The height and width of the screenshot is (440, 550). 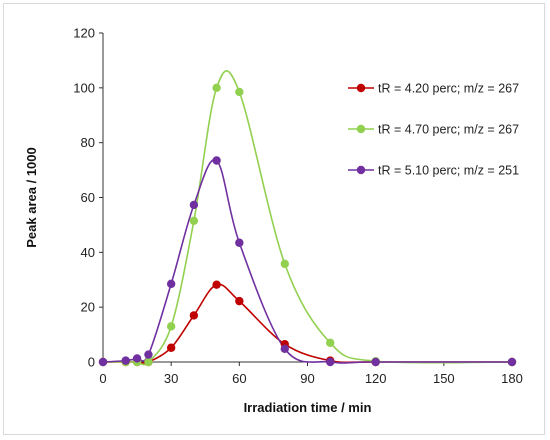 I want to click on x-axis-label: Irradiation time / min, so click(x=308, y=407).